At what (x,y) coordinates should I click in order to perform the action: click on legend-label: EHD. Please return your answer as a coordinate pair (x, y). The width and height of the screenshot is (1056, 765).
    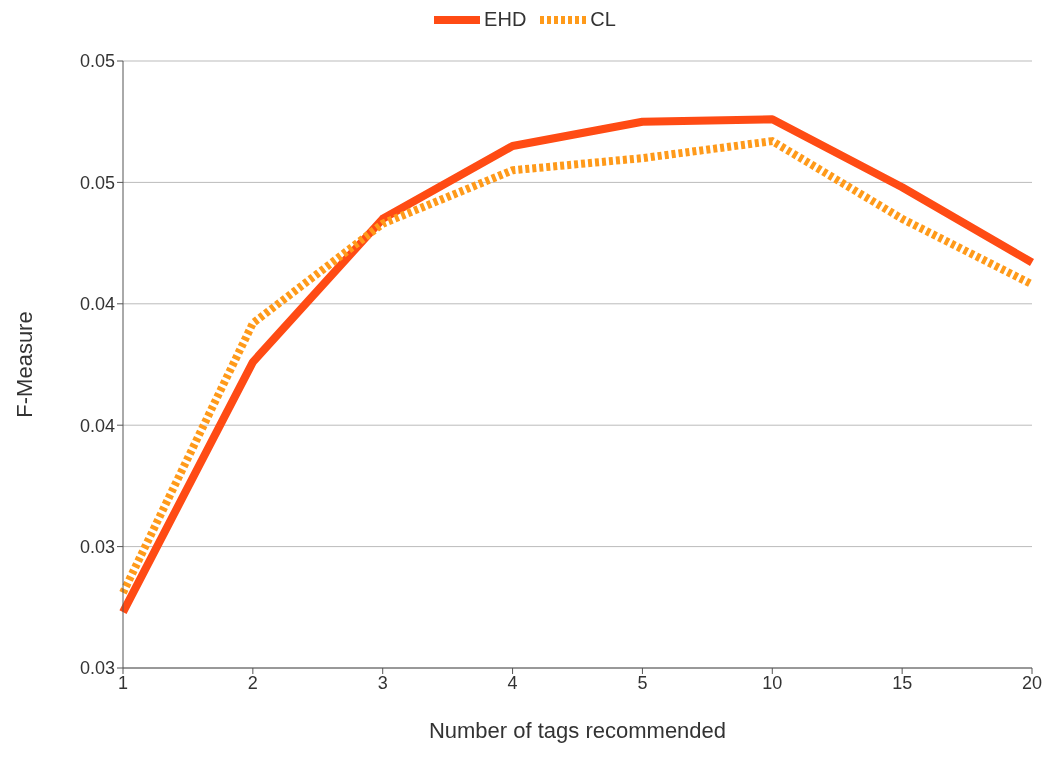
    Looking at the image, I should click on (505, 19).